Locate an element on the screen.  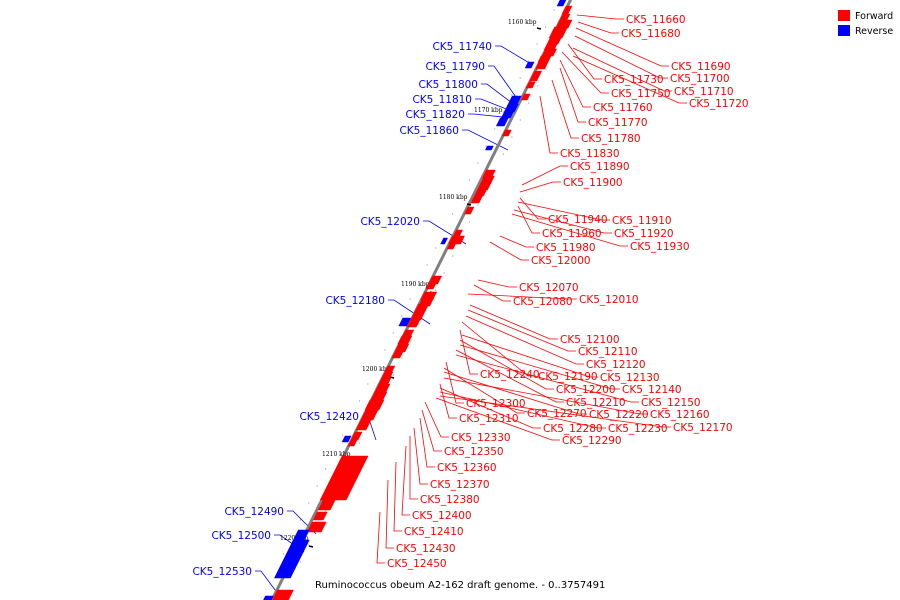
reverse-gene-label: CK5_12420 is located at coordinates (329, 417).